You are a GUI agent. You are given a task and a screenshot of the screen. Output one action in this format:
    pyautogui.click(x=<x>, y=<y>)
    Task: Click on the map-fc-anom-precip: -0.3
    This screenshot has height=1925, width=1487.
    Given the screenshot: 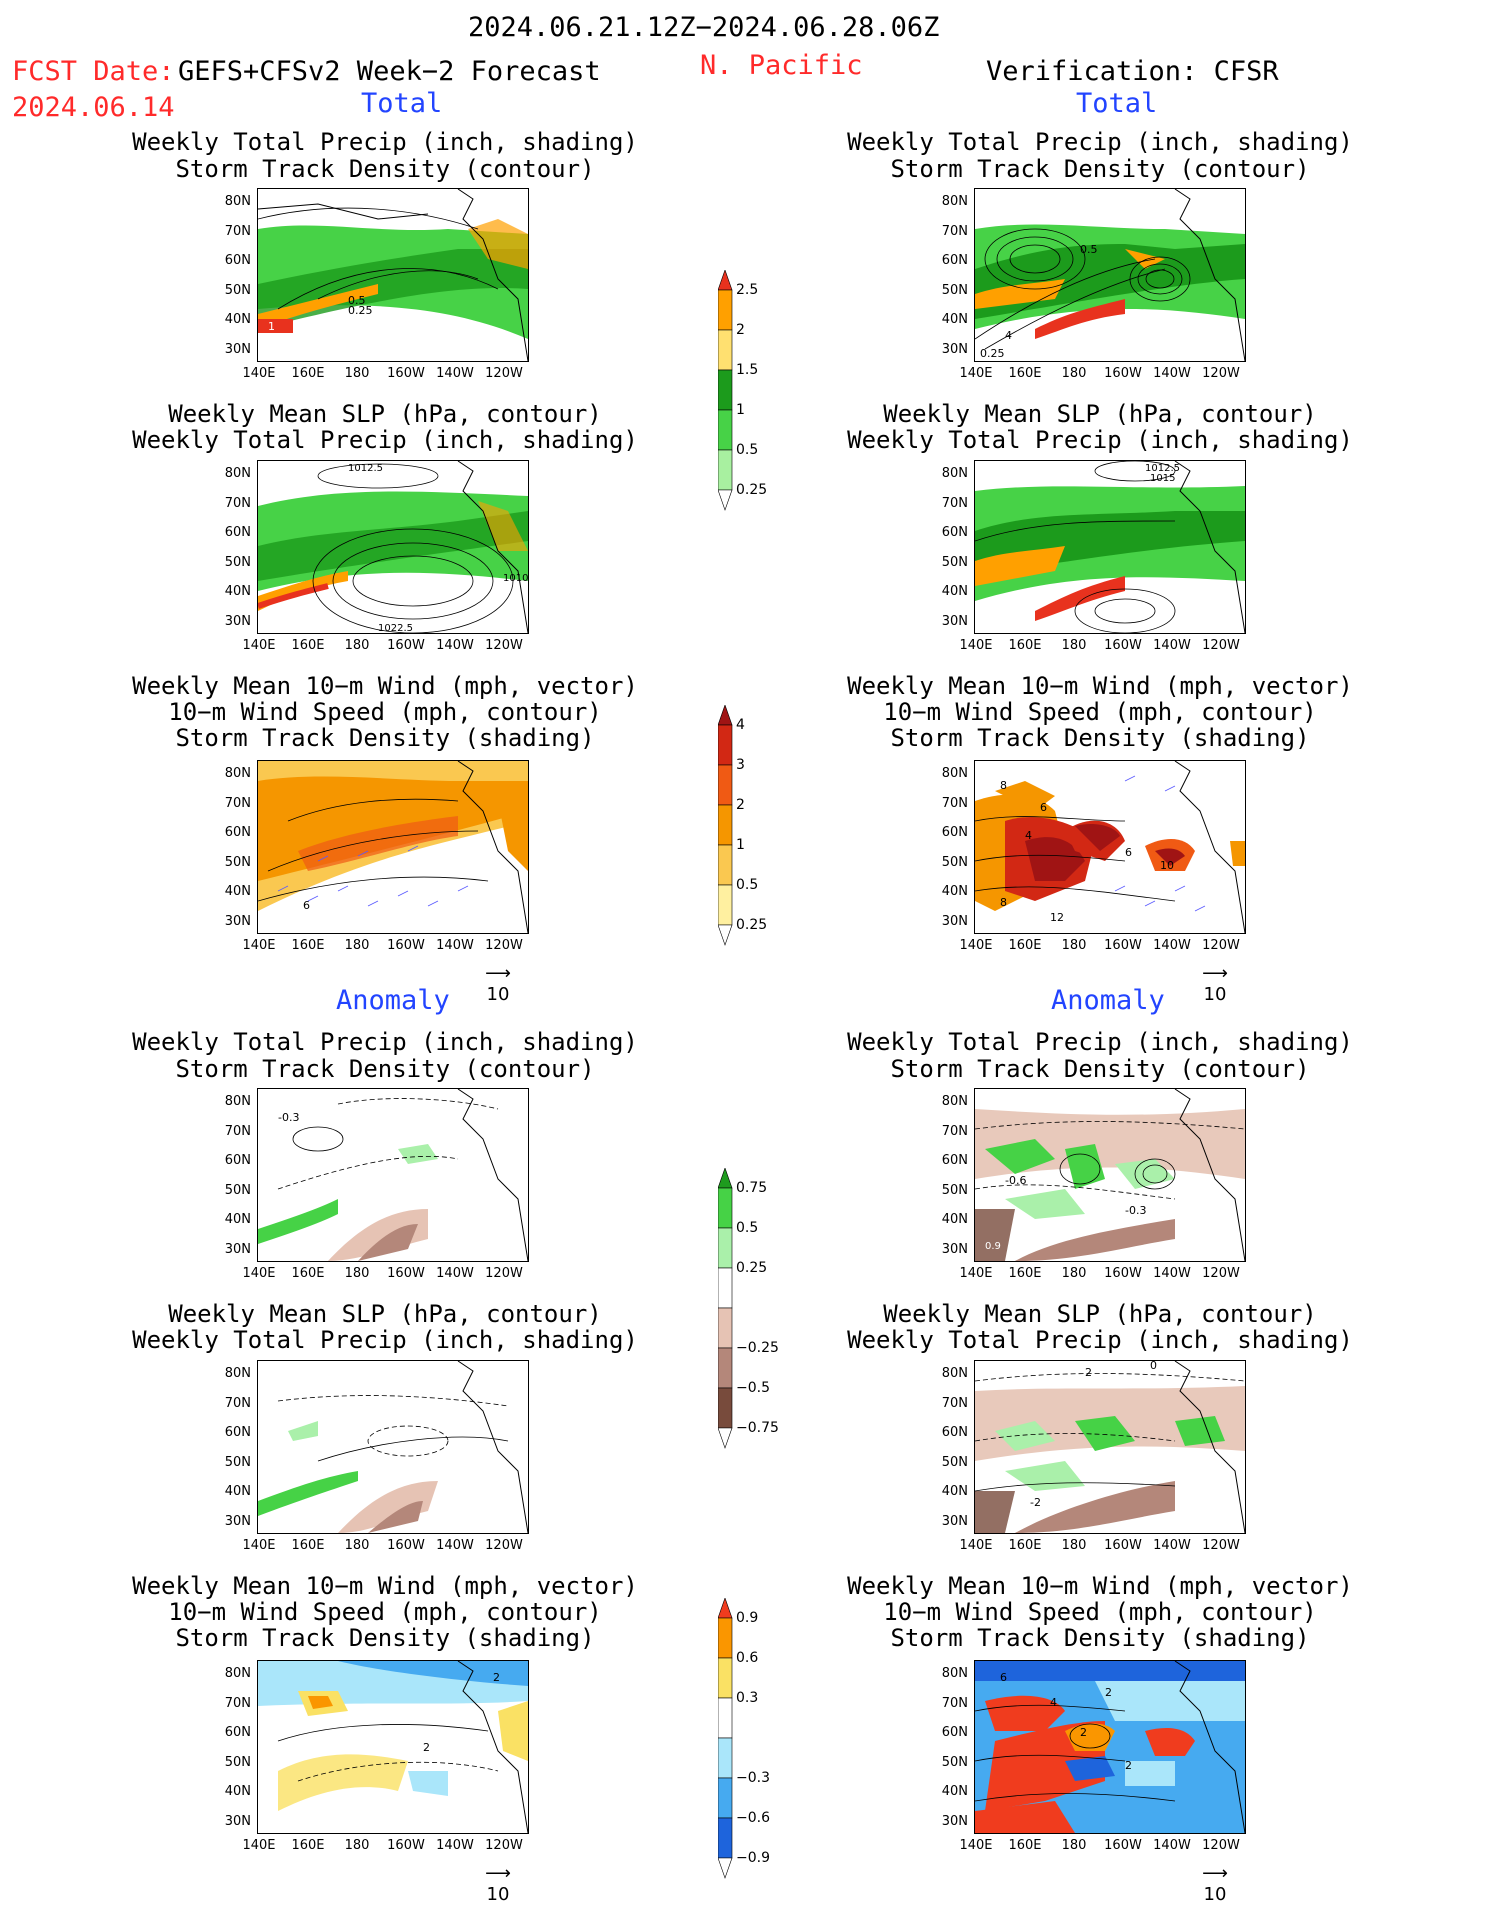 What is the action you would take?
    pyautogui.click(x=393, y=1175)
    